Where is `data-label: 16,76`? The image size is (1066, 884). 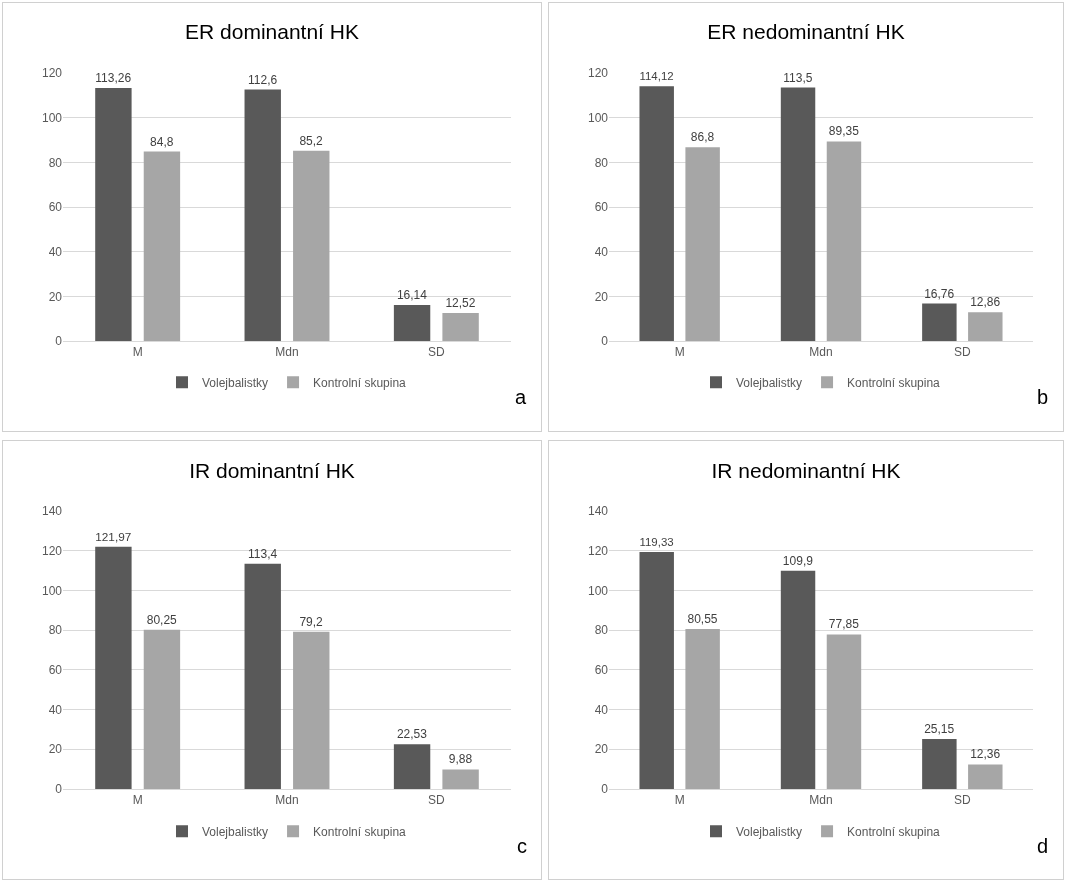 data-label: 16,76 is located at coordinates (939, 293).